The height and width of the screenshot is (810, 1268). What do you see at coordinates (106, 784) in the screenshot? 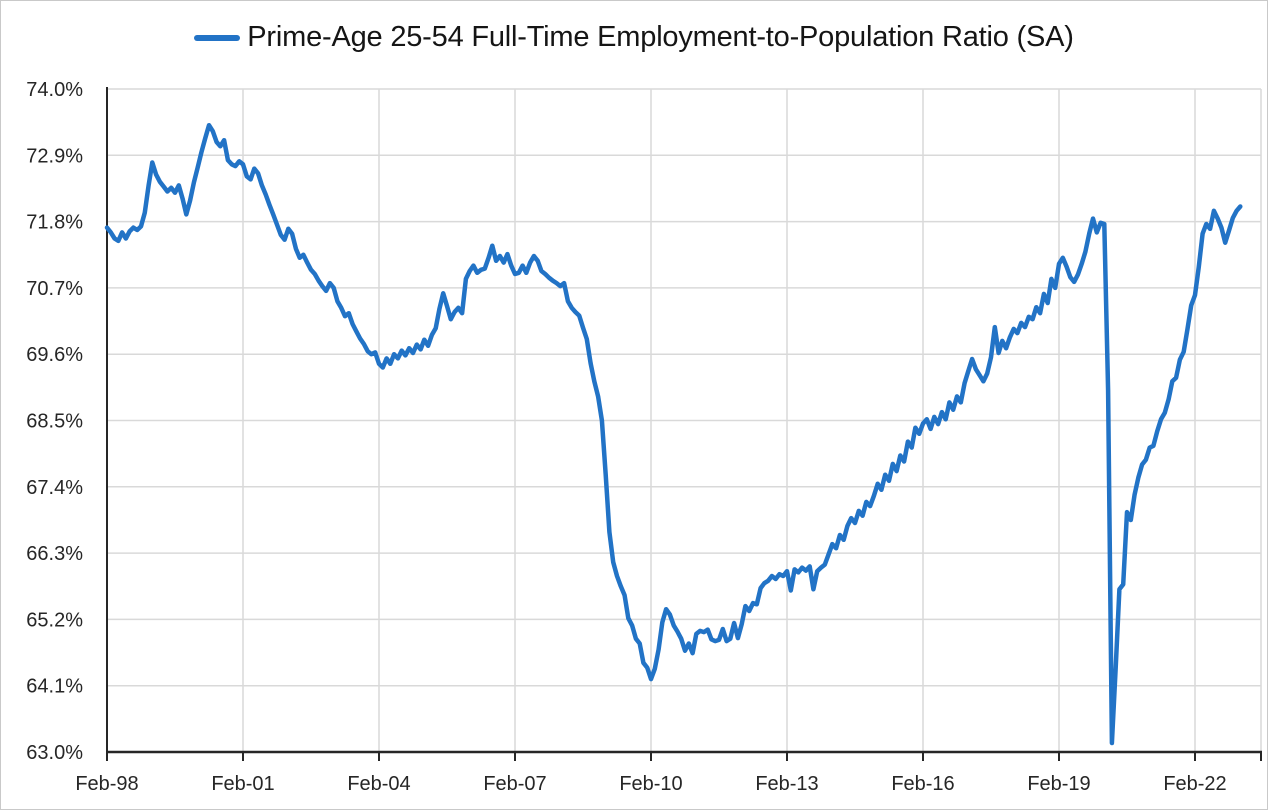
I see `x-tick-label: Feb-98` at bounding box center [106, 784].